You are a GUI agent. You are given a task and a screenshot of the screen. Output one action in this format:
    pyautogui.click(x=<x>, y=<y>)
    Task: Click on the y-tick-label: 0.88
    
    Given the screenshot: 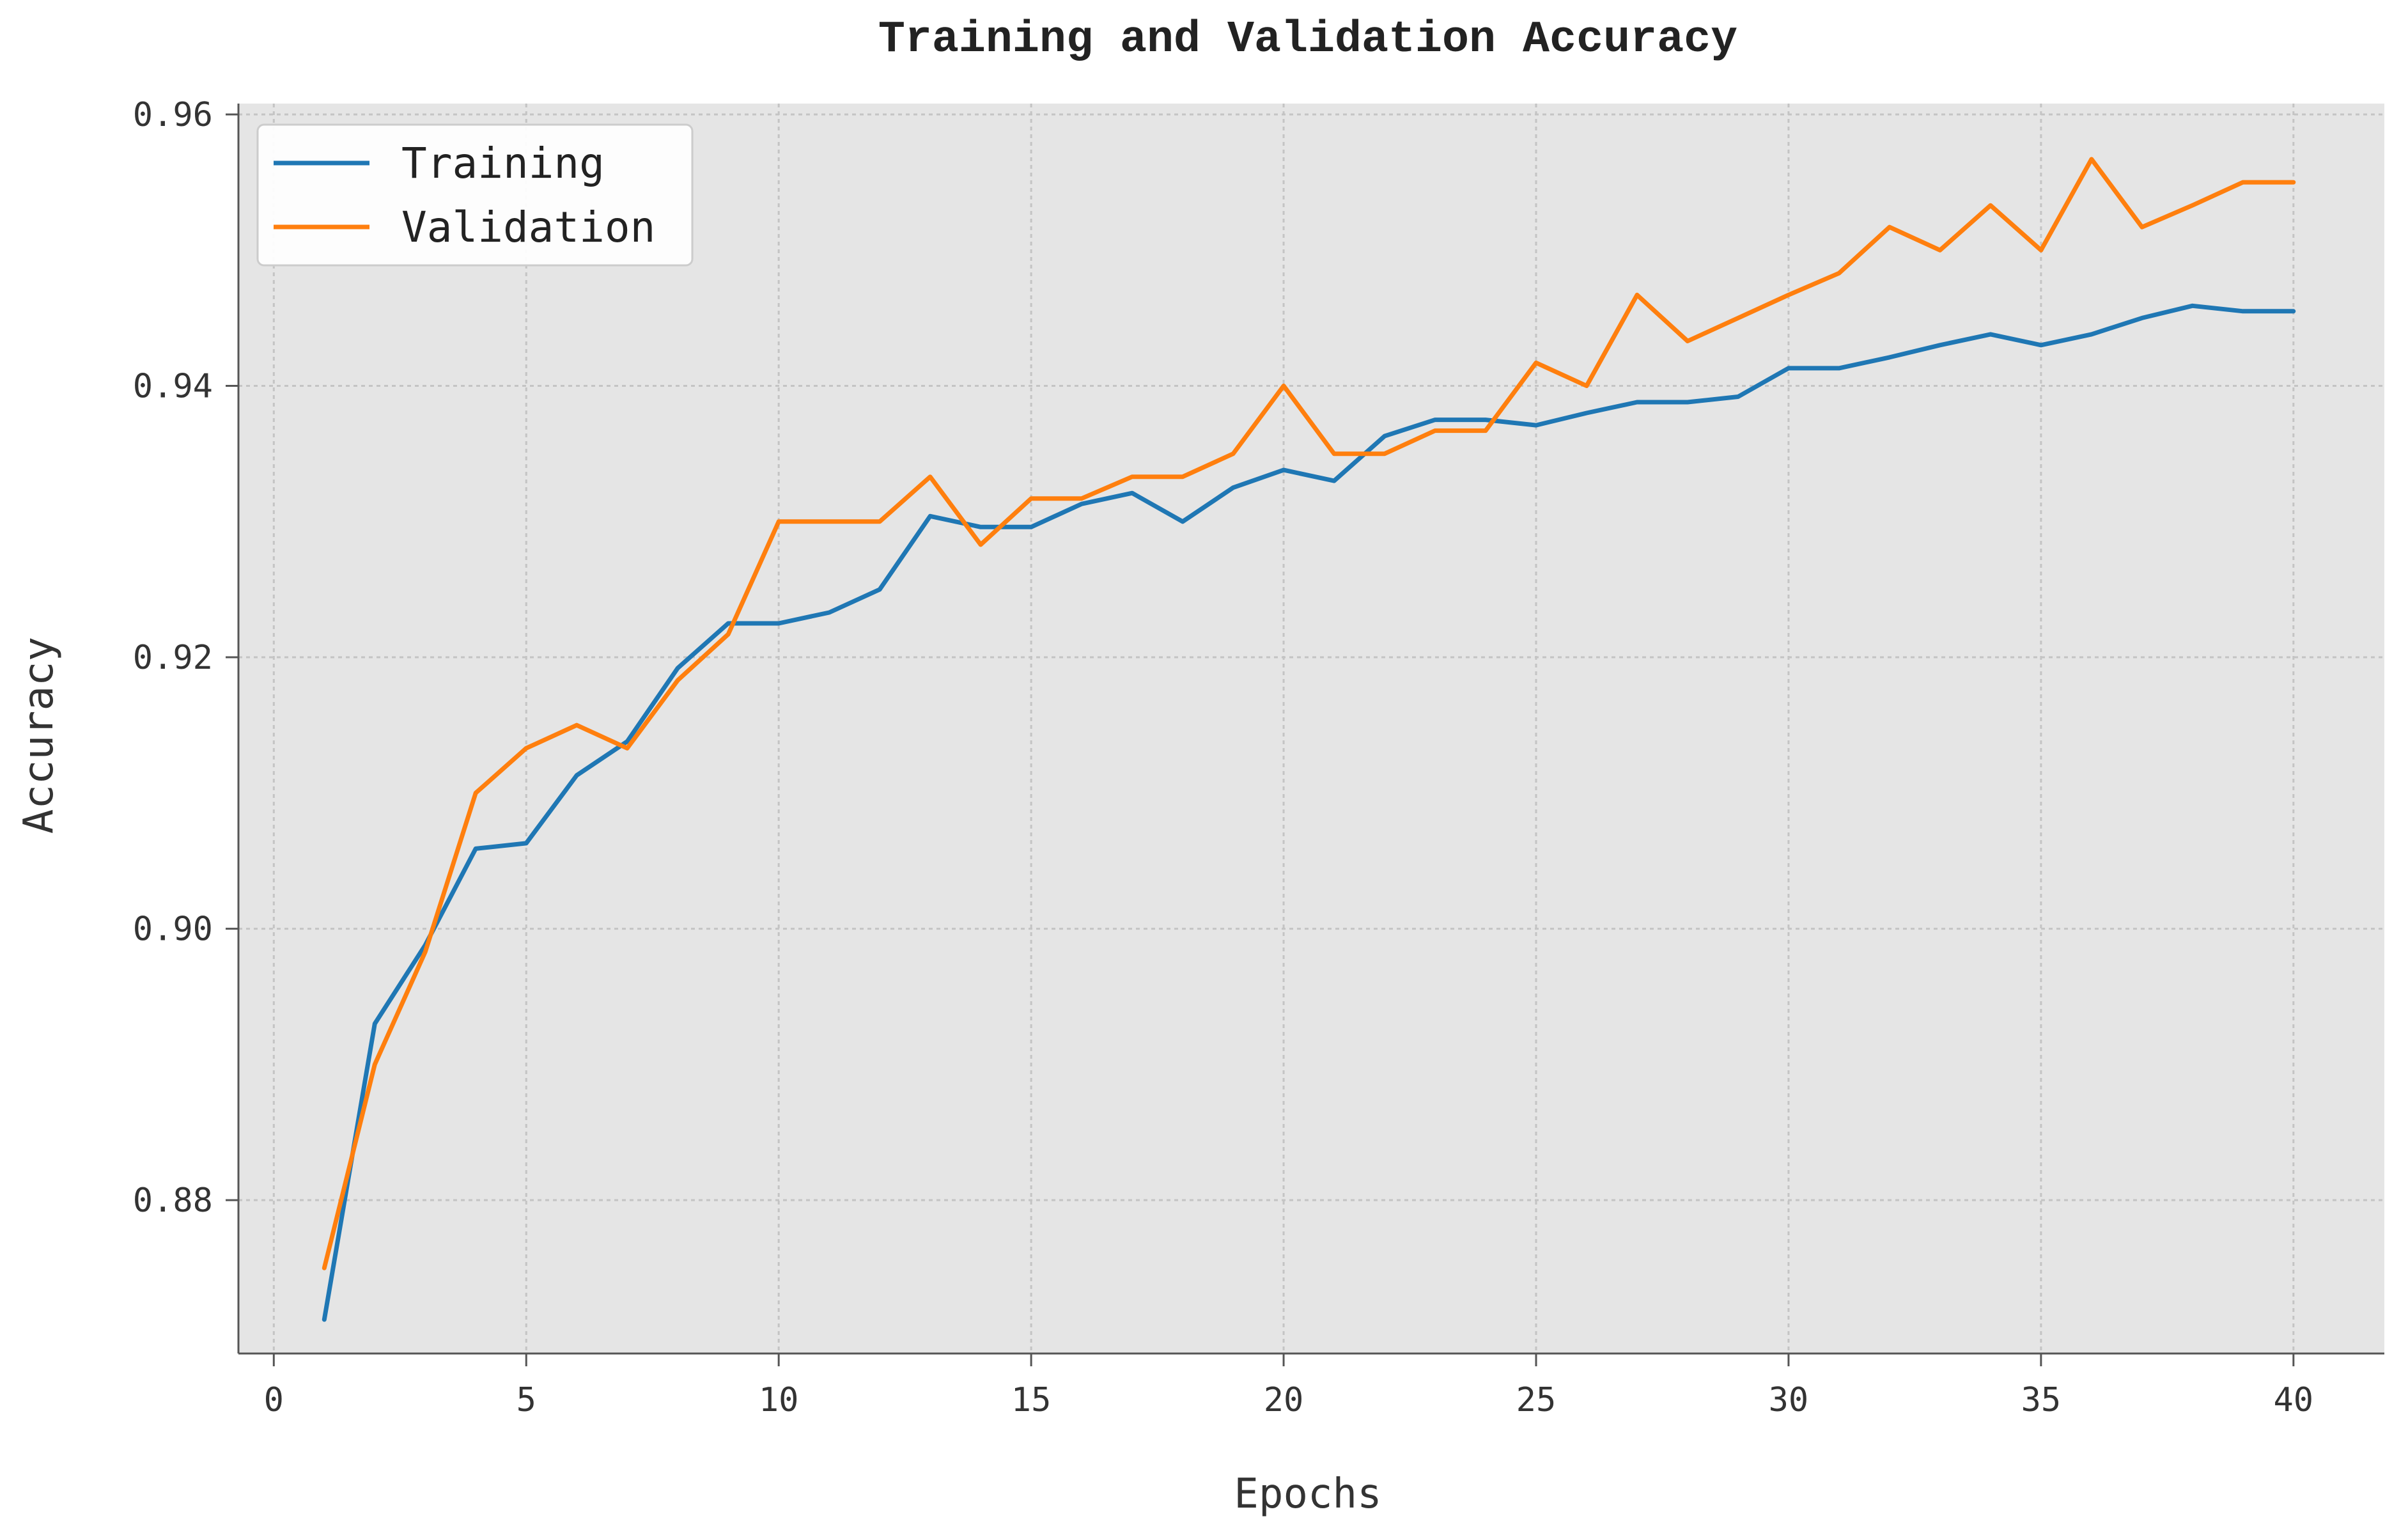 What is the action you would take?
    pyautogui.click(x=173, y=1201)
    